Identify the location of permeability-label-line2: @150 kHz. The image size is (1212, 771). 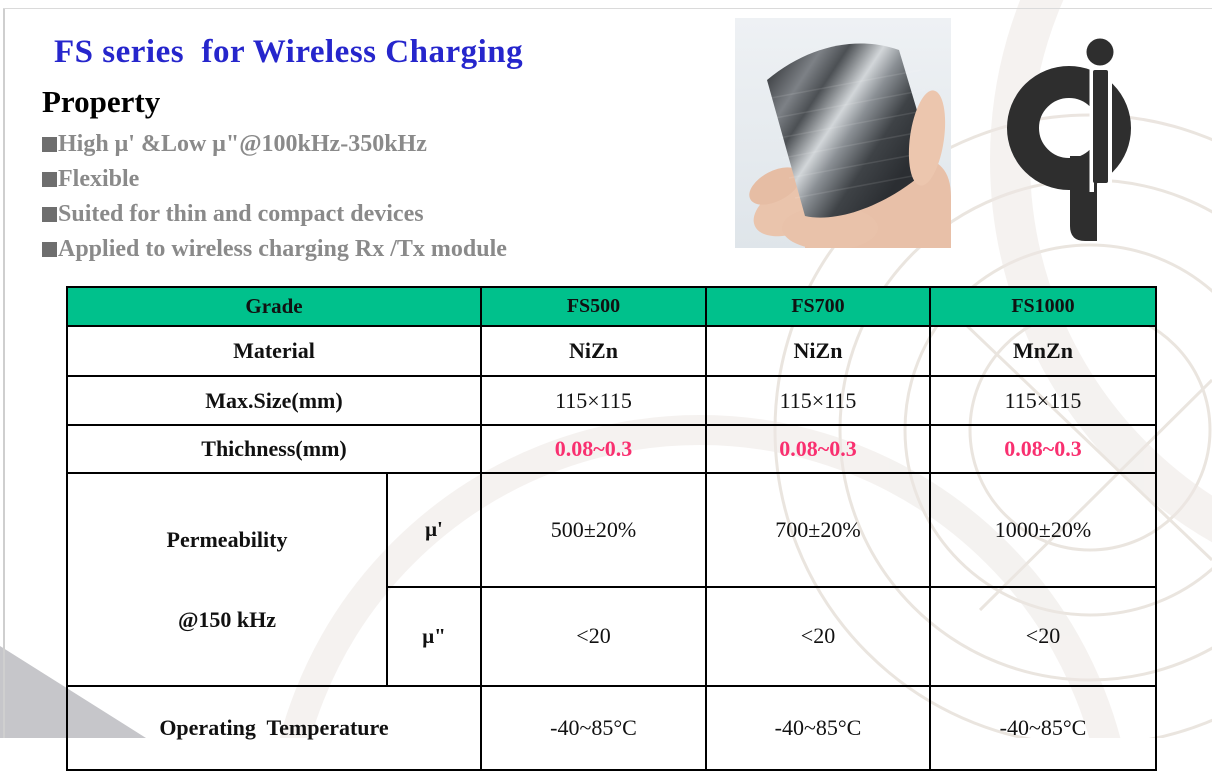
(227, 619).